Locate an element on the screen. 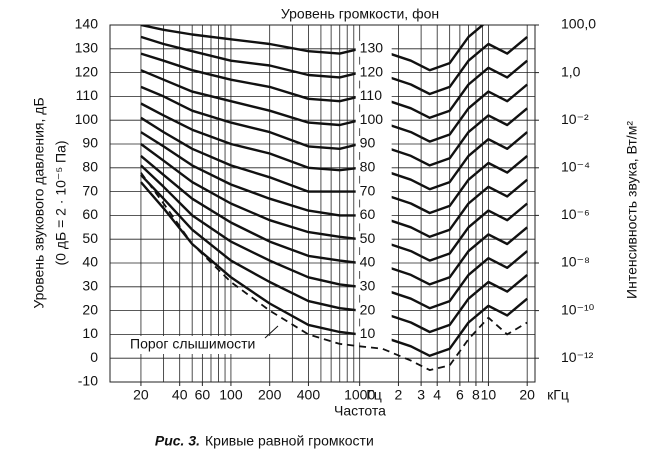 The height and width of the screenshot is (466, 664). series-label: 120 is located at coordinates (372, 71).